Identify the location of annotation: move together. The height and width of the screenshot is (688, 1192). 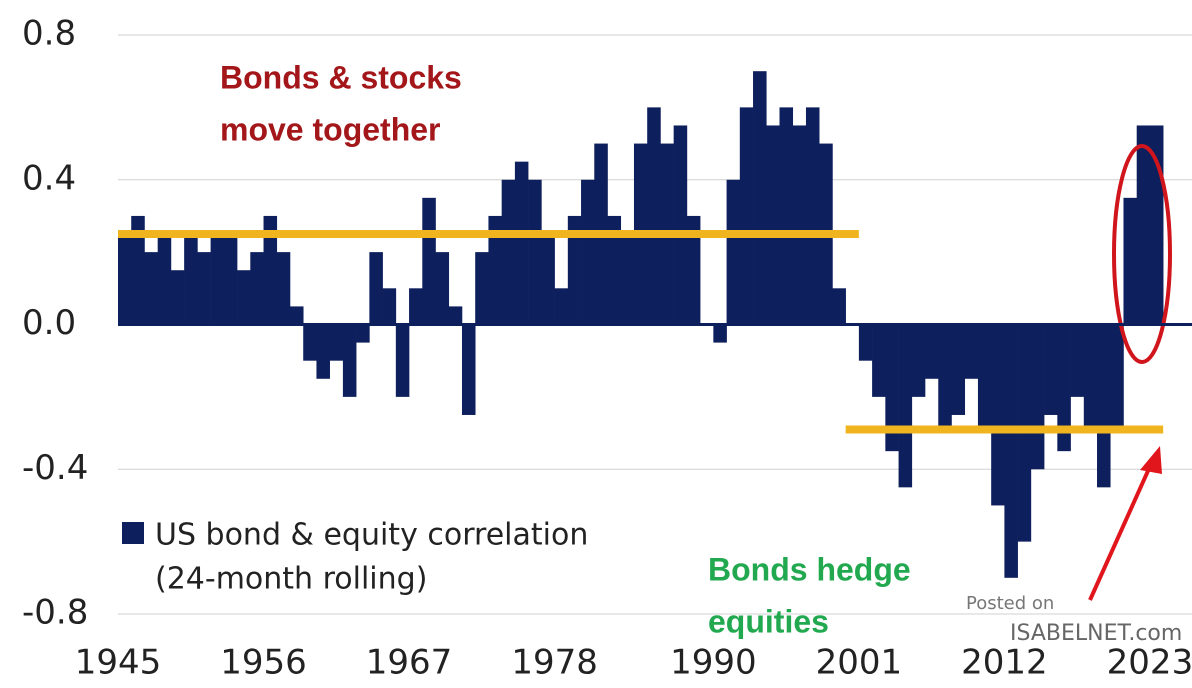
(330, 129).